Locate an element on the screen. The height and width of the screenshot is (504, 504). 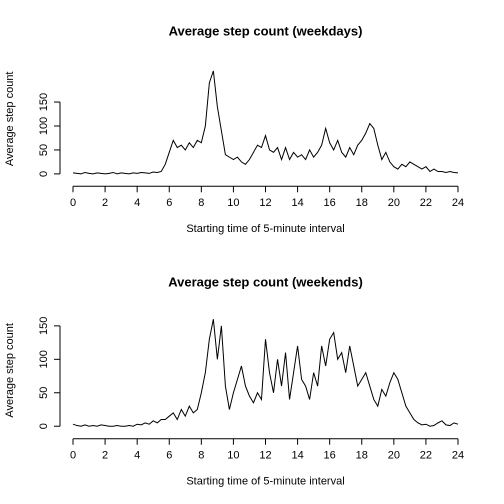
chart-title: Average step count (weekends) is located at coordinates (265, 281).